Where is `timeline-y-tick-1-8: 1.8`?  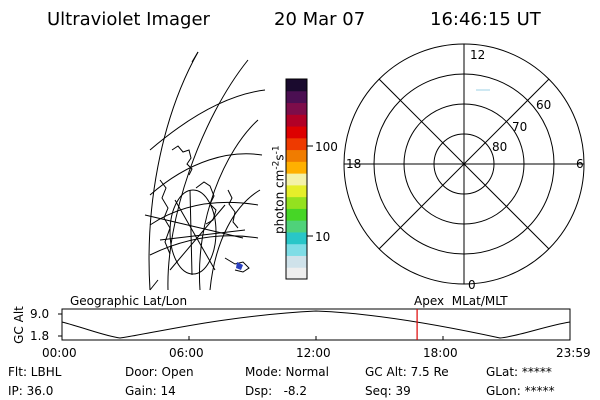 timeline-y-tick-1-8: 1.8 is located at coordinates (40, 336).